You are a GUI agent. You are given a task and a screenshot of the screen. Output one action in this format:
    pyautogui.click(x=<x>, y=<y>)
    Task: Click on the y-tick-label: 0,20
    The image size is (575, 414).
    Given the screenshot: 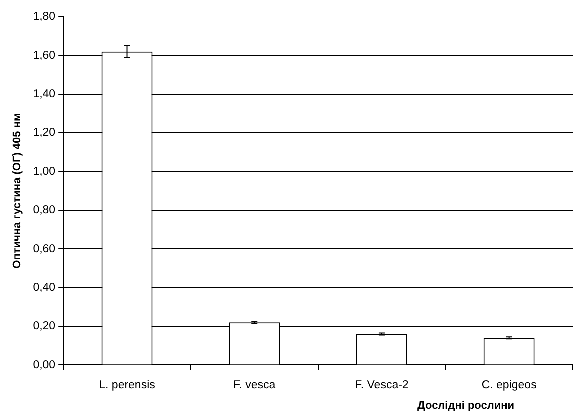 What is the action you would take?
    pyautogui.click(x=44, y=326)
    